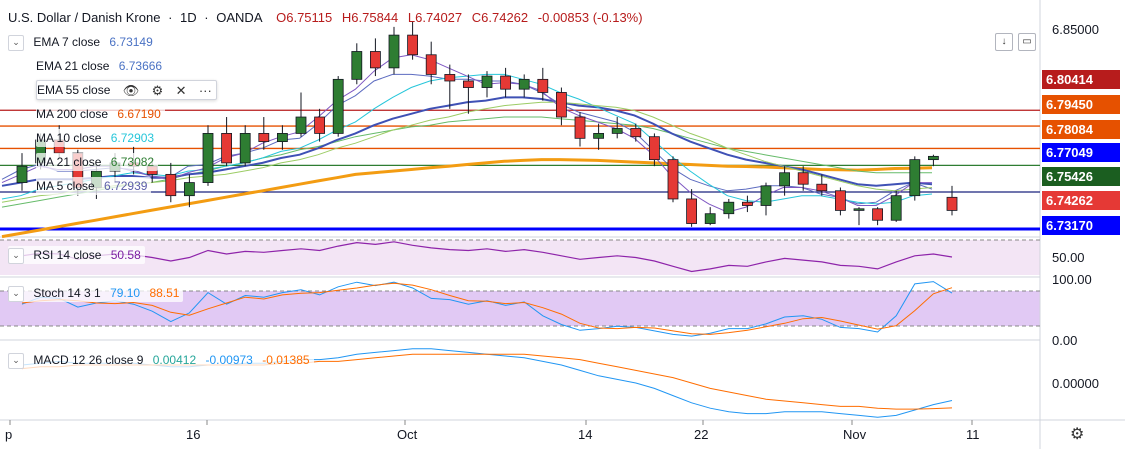  What do you see at coordinates (132, 138) in the screenshot?
I see `indicator-value: 6.72903` at bounding box center [132, 138].